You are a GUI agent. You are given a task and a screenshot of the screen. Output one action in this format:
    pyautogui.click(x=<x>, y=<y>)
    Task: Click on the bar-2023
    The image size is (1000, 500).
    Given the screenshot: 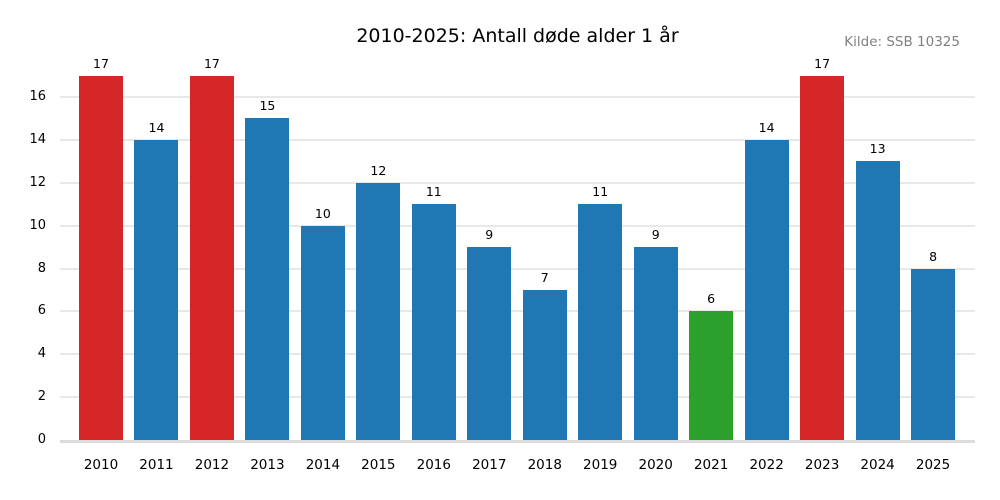 What is the action you would take?
    pyautogui.click(x=822, y=257)
    